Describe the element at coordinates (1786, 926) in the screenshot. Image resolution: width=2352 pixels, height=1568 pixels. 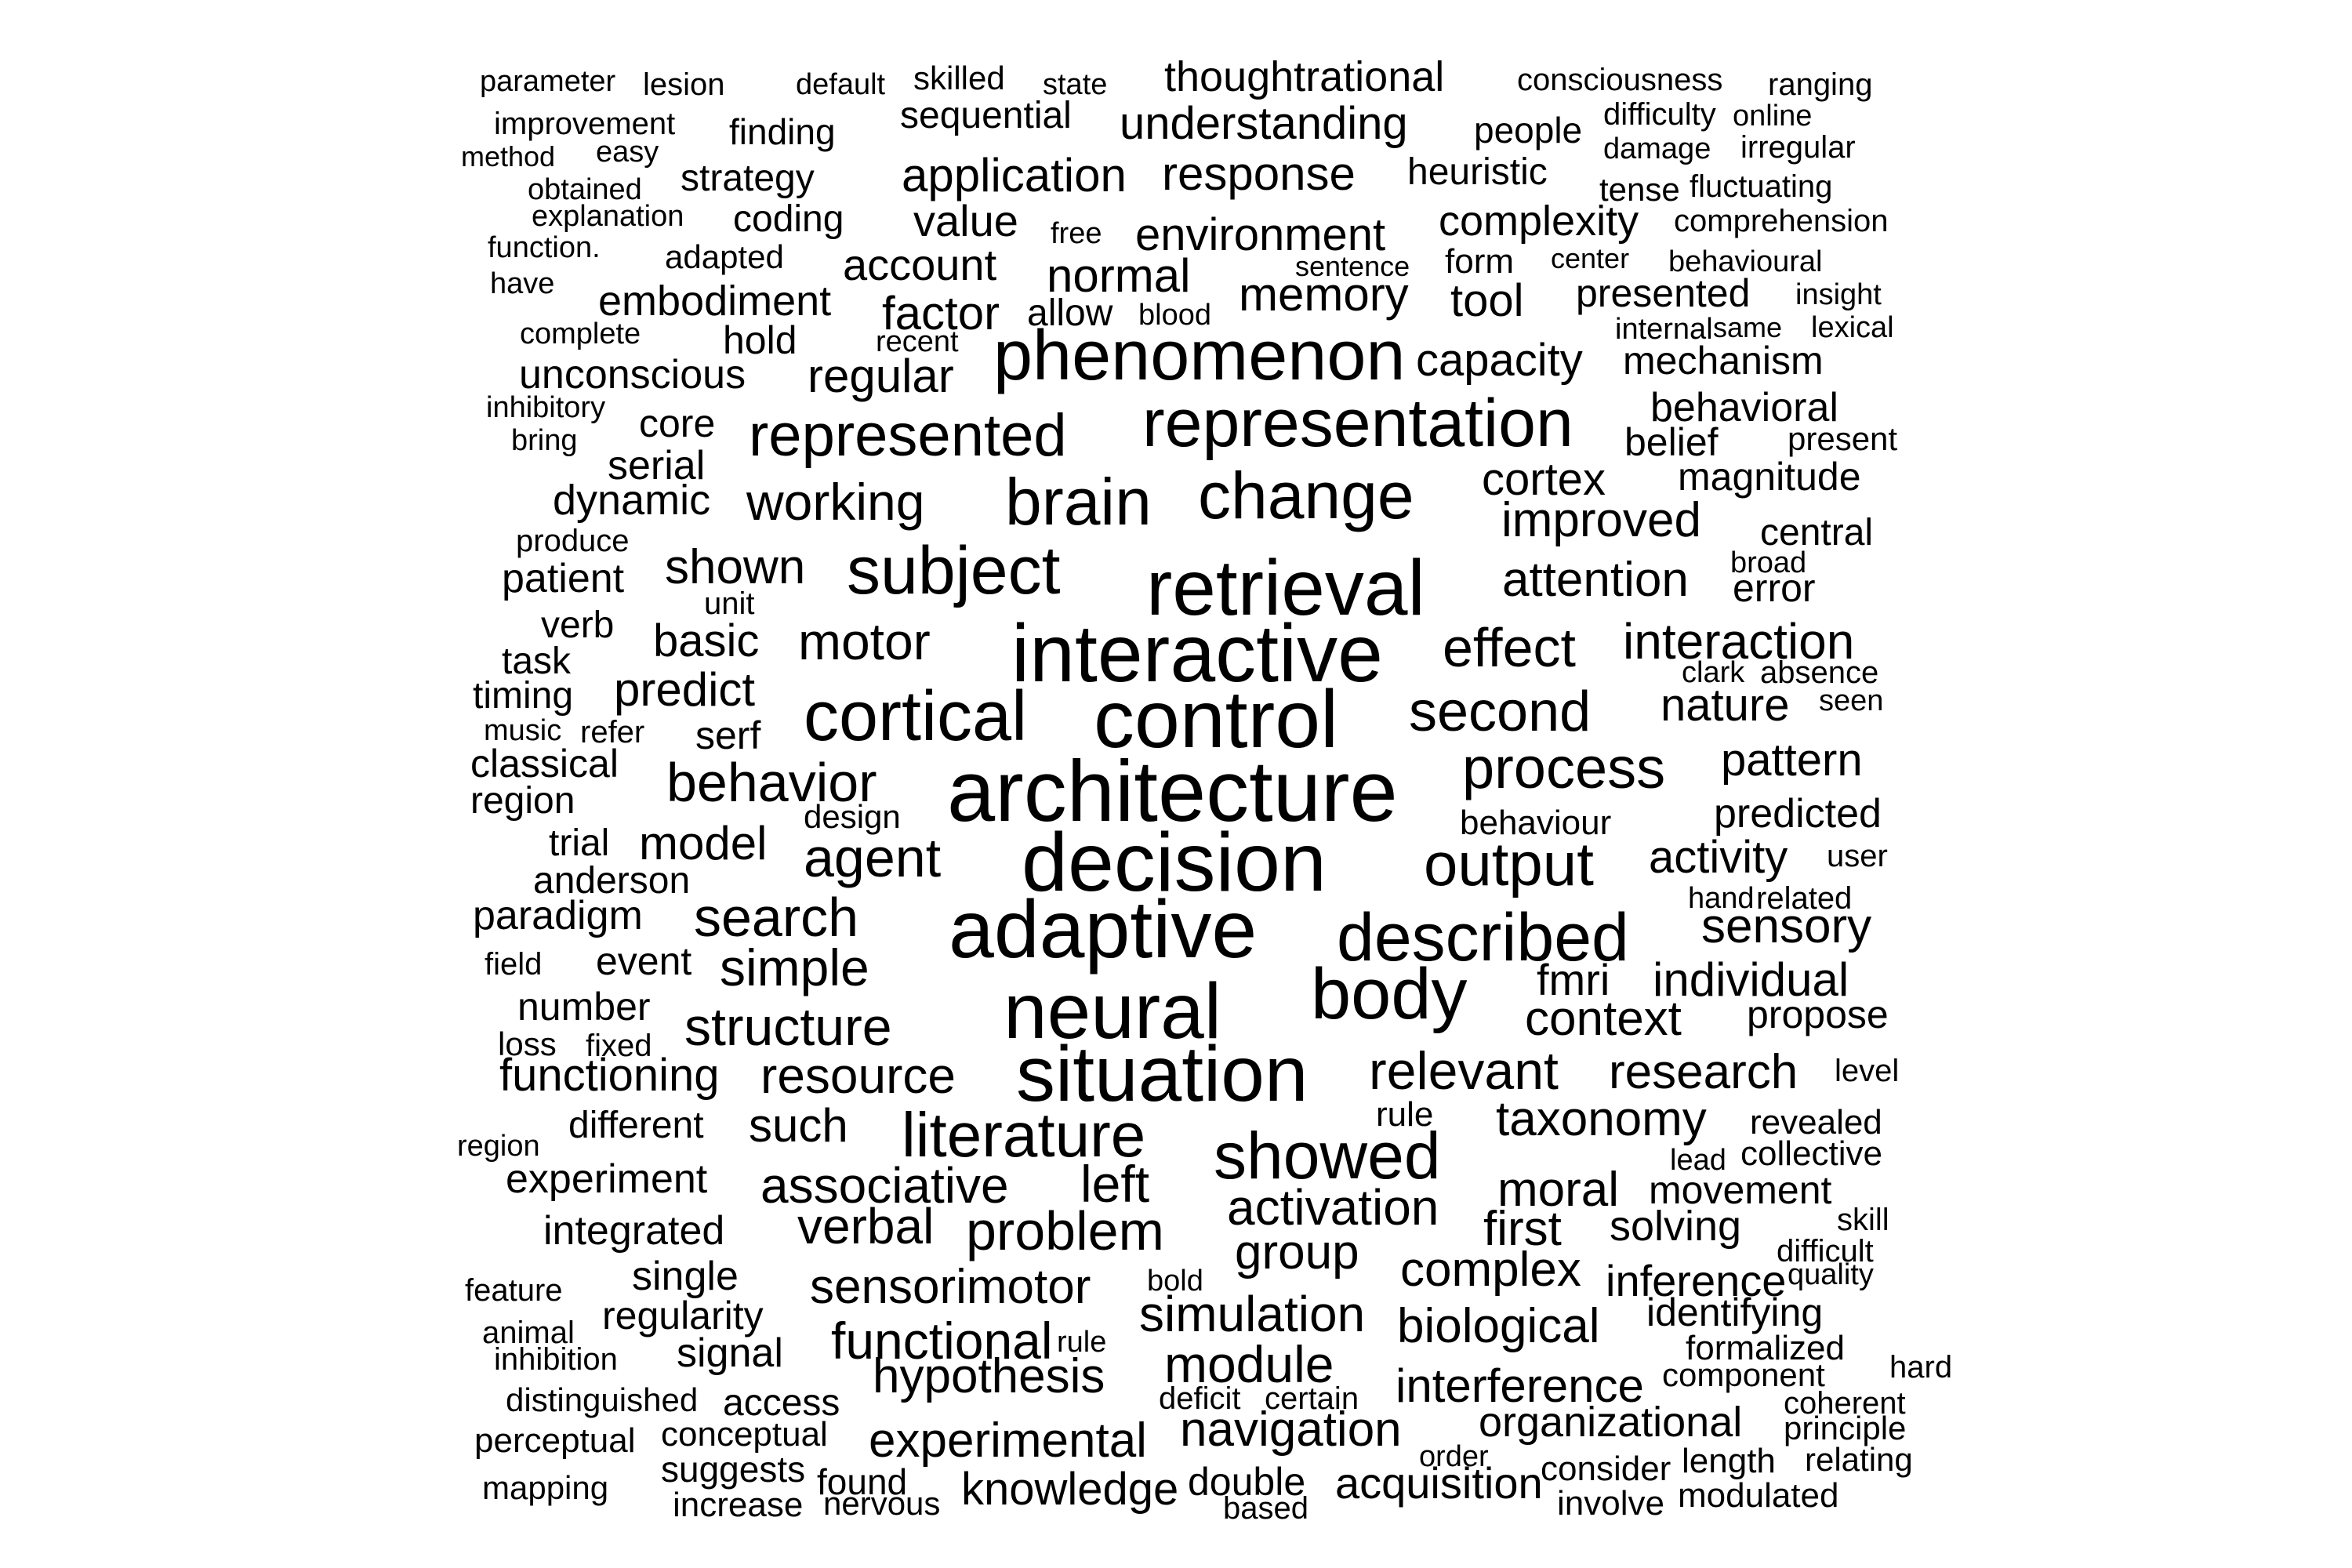
I see `word-sensory: sensory` at that location.